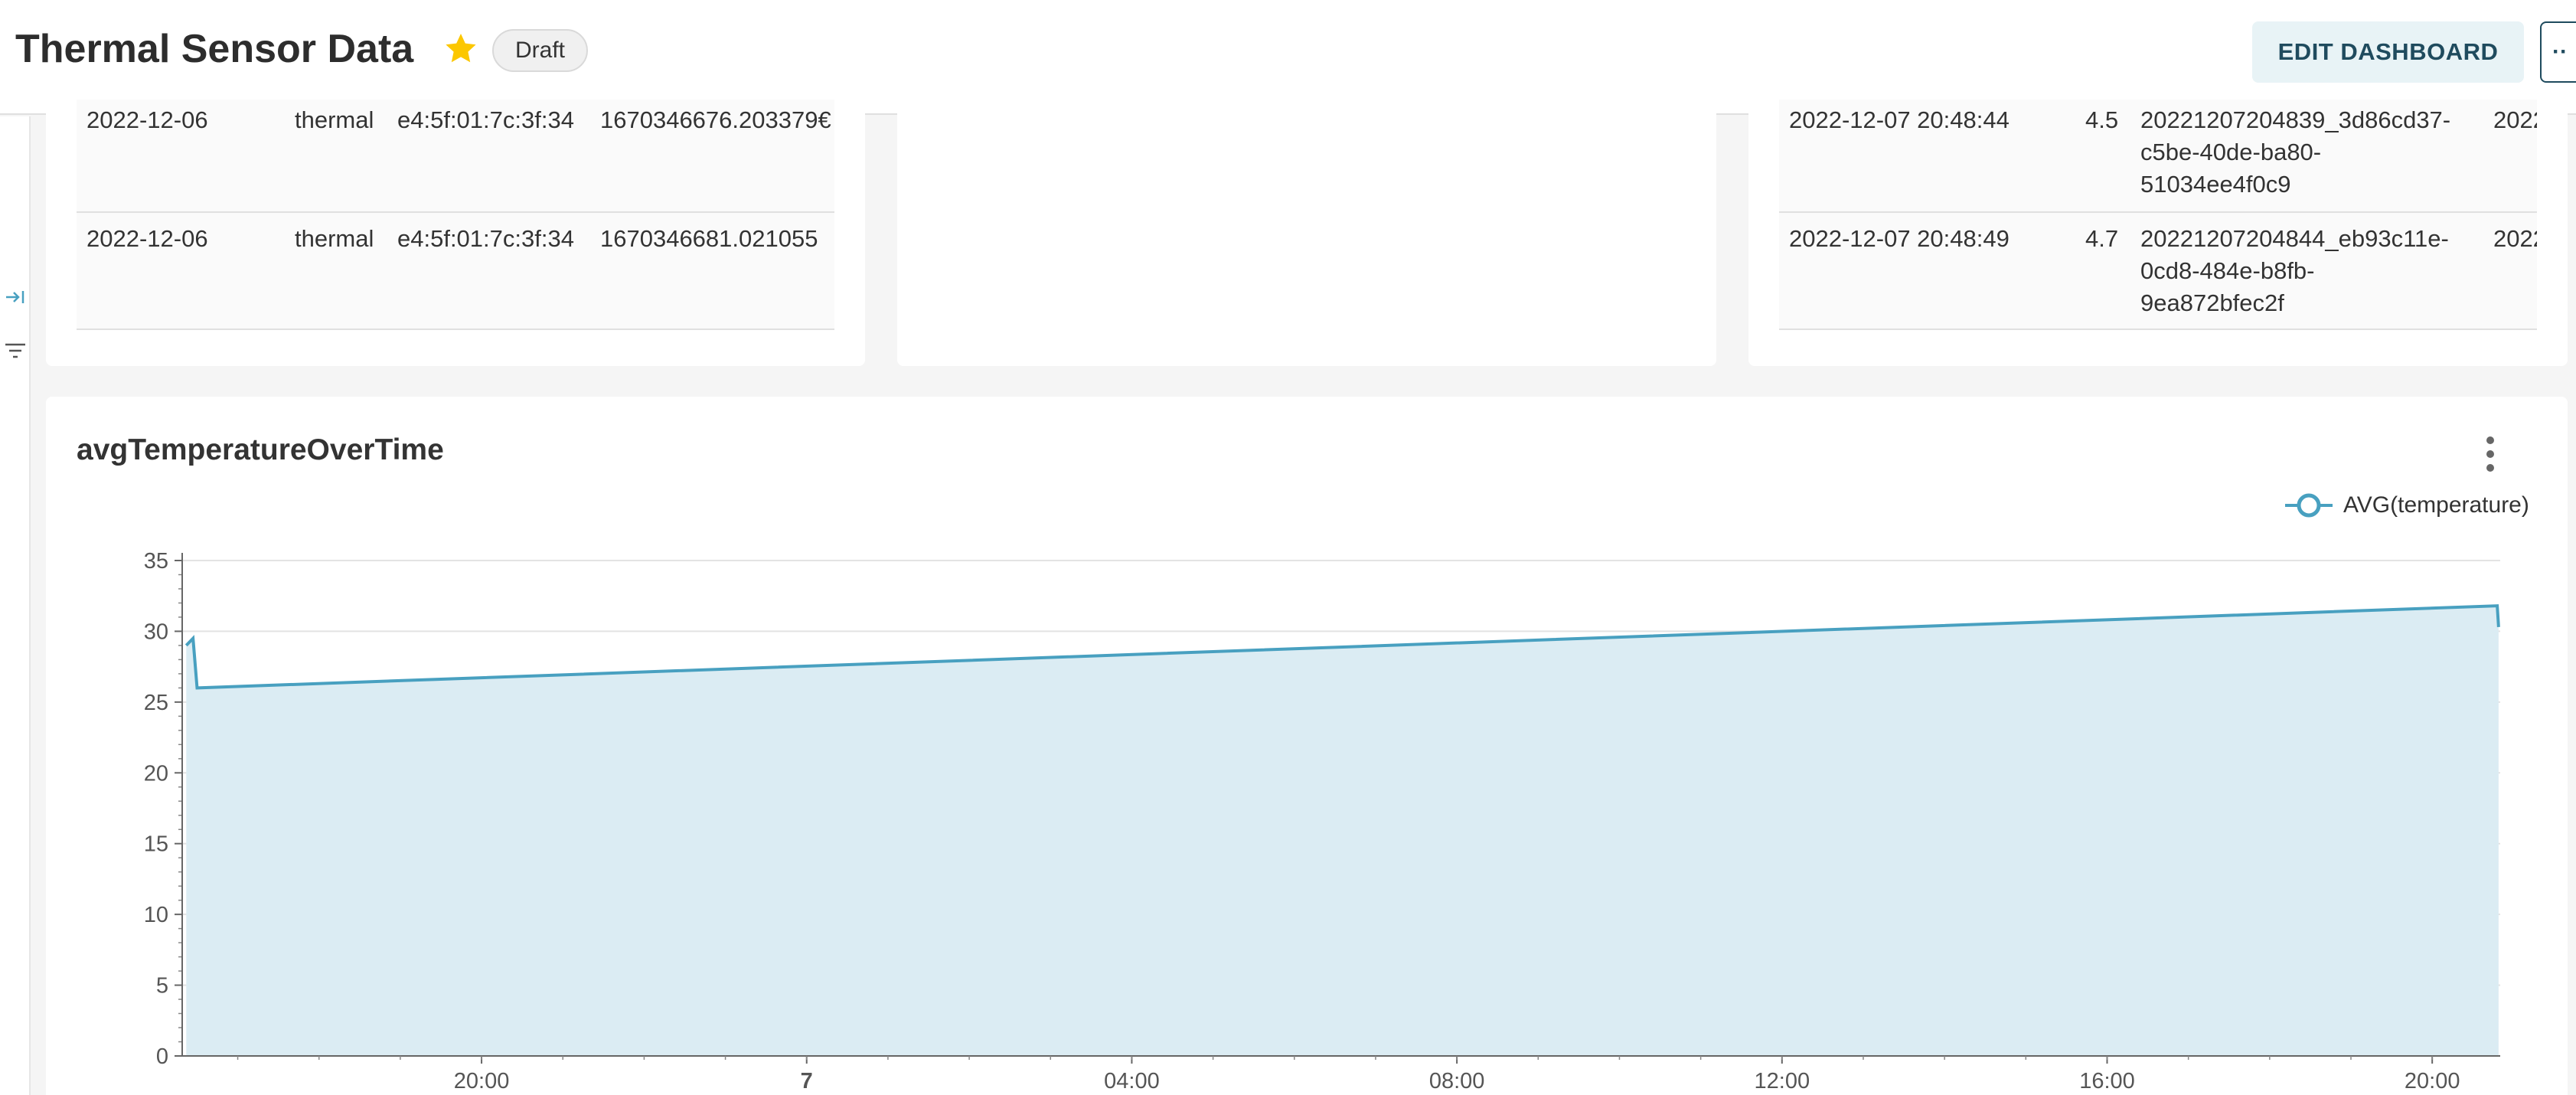  Describe the element at coordinates (2388, 52) in the screenshot. I see `edit-dashboard-button: EDIT DASHBOARD` at that location.